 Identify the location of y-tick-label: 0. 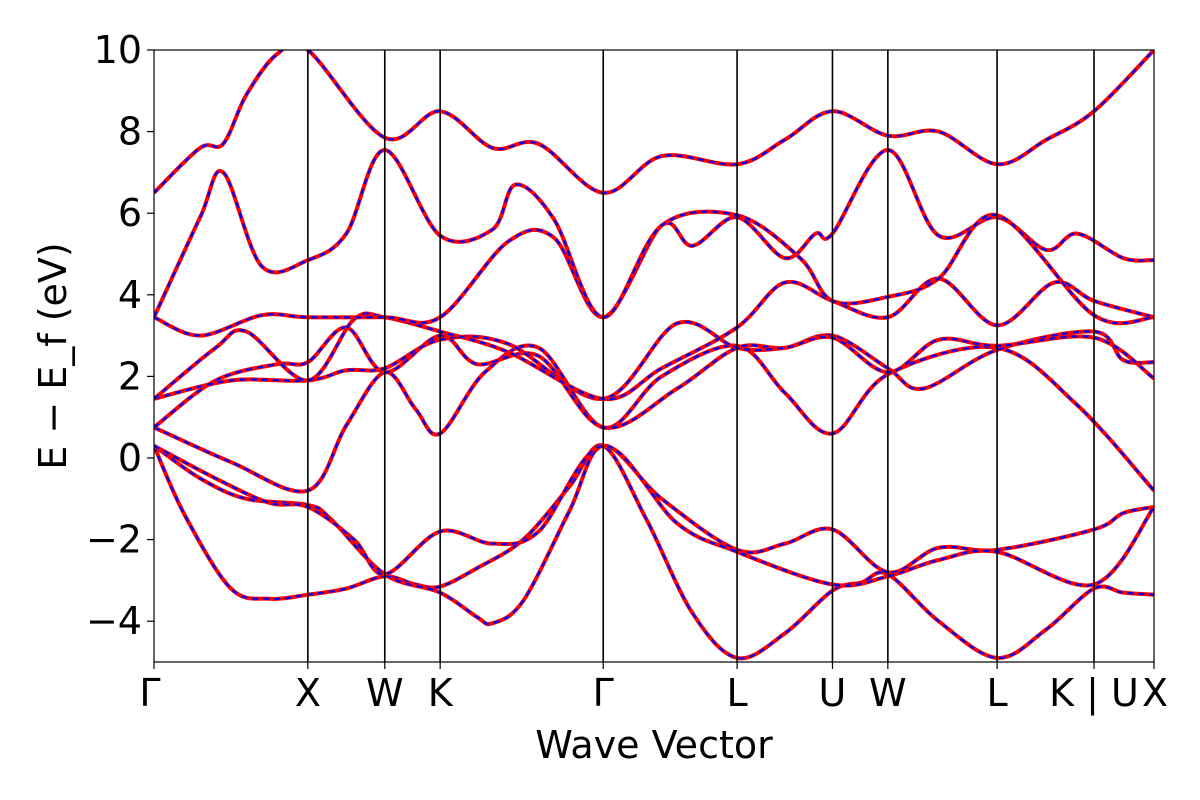
(130, 458).